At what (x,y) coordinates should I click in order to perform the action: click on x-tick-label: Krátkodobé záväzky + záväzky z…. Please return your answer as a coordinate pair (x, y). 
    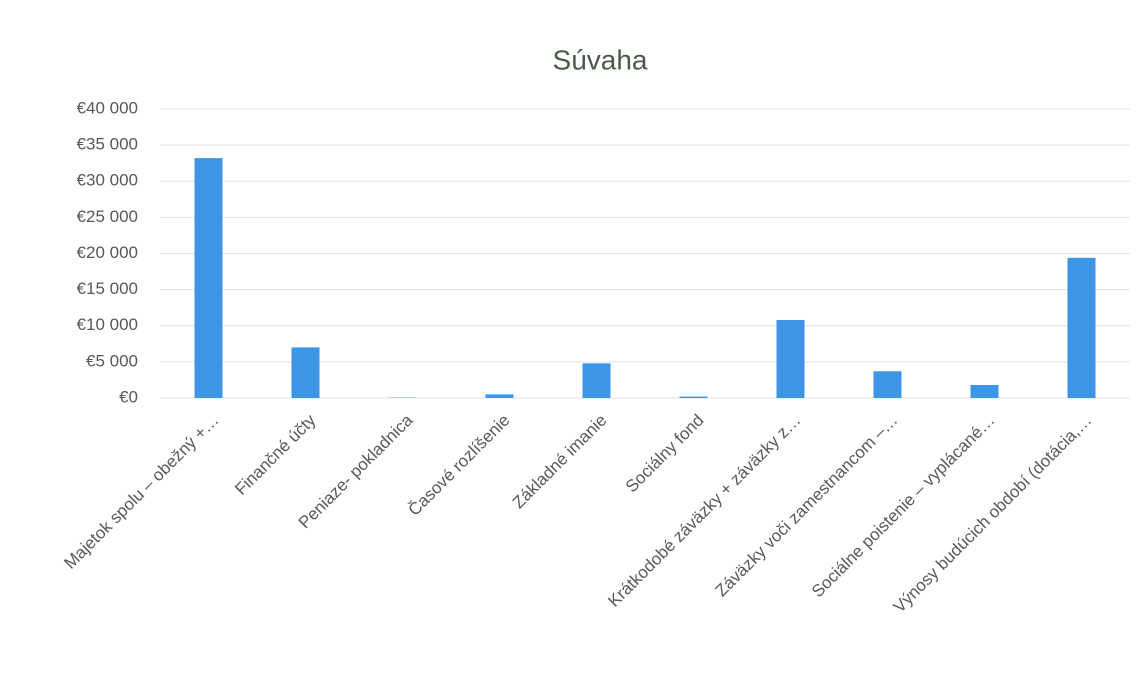
    Looking at the image, I should click on (704, 511).